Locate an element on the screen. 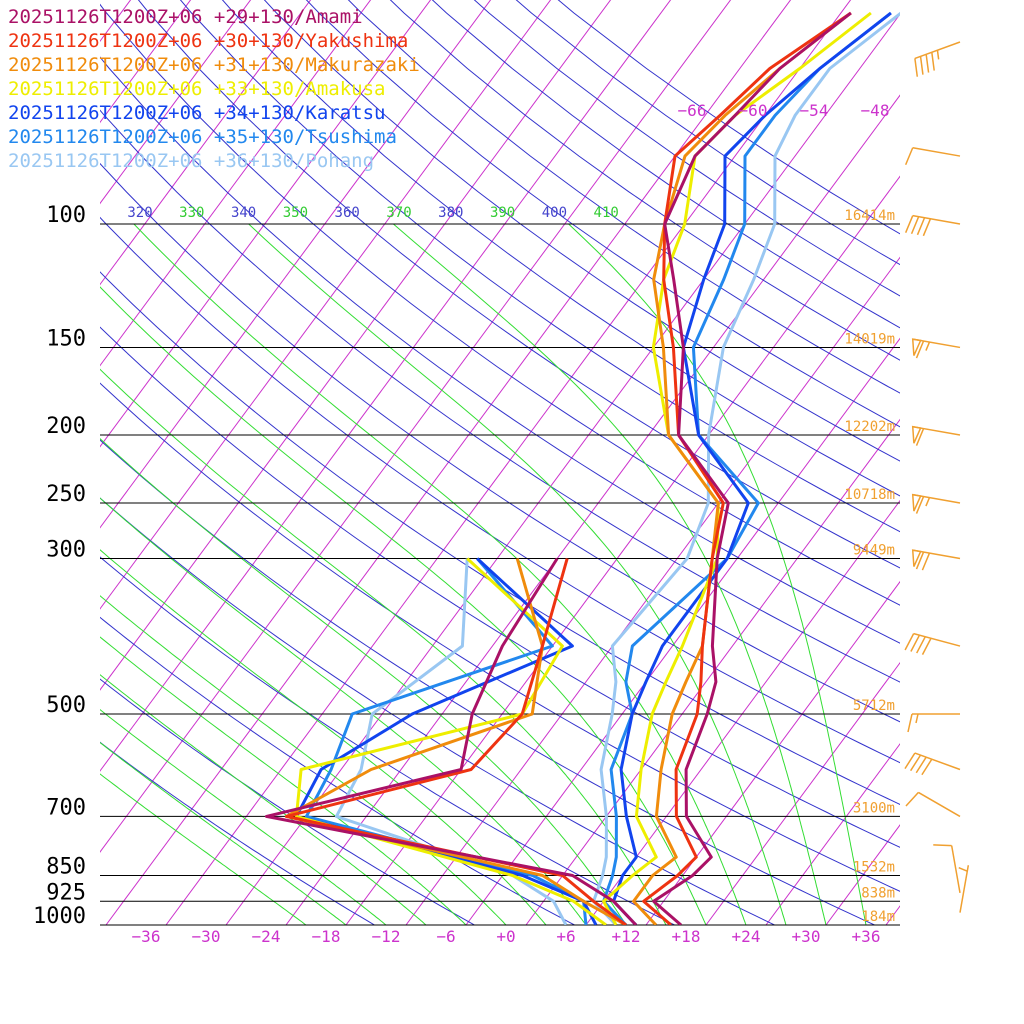  pressure-label: 1000 is located at coordinates (59, 916).